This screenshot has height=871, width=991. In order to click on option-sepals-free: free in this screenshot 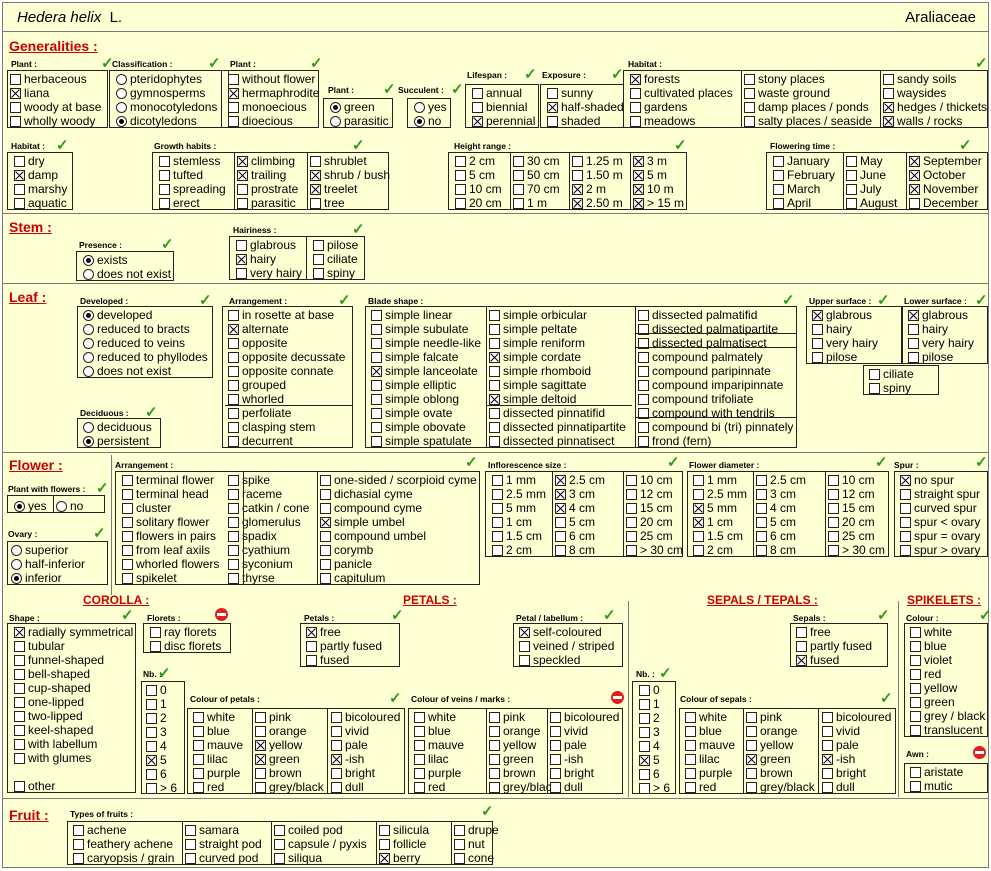, I will do `click(813, 632)`.